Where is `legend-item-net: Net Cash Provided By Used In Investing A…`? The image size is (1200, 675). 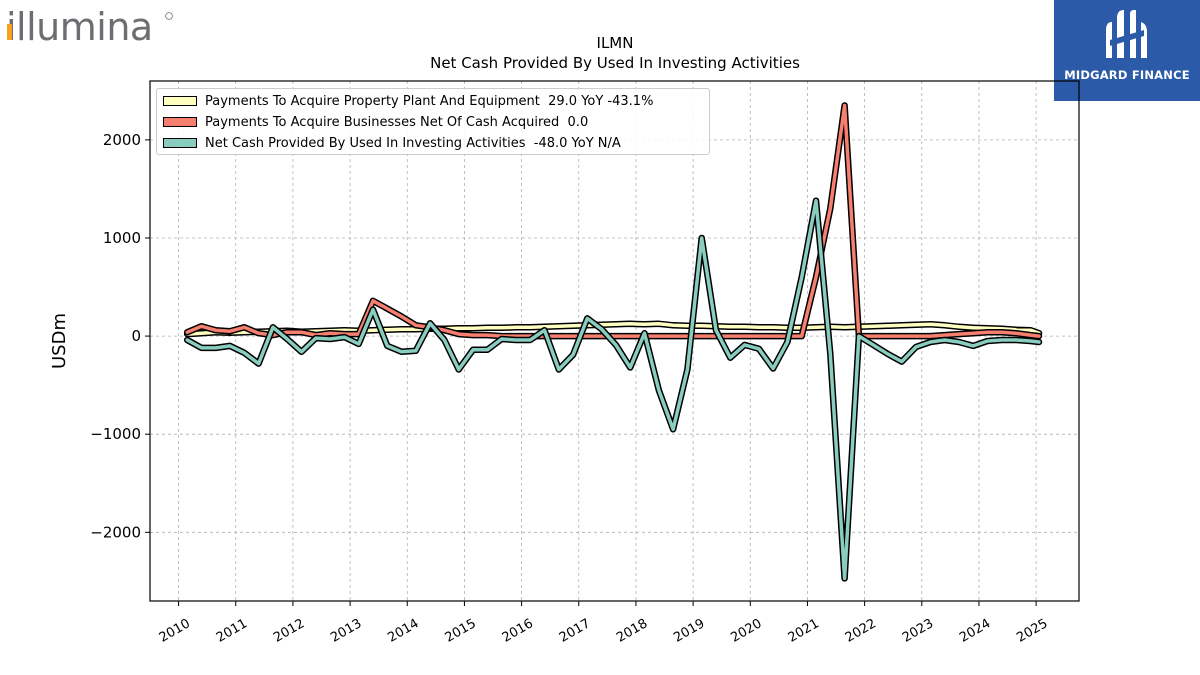 legend-item-net: Net Cash Provided By Used In Investing A… is located at coordinates (392, 143).